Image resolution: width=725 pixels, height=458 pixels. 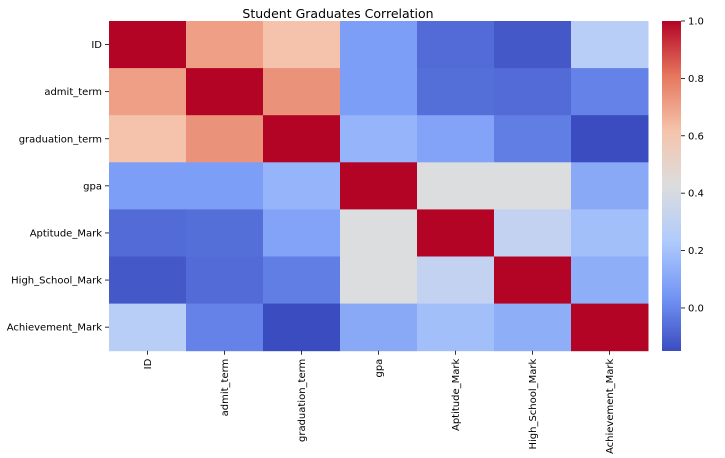 I want to click on column-label: Aptitude_Mark, so click(x=456, y=394).